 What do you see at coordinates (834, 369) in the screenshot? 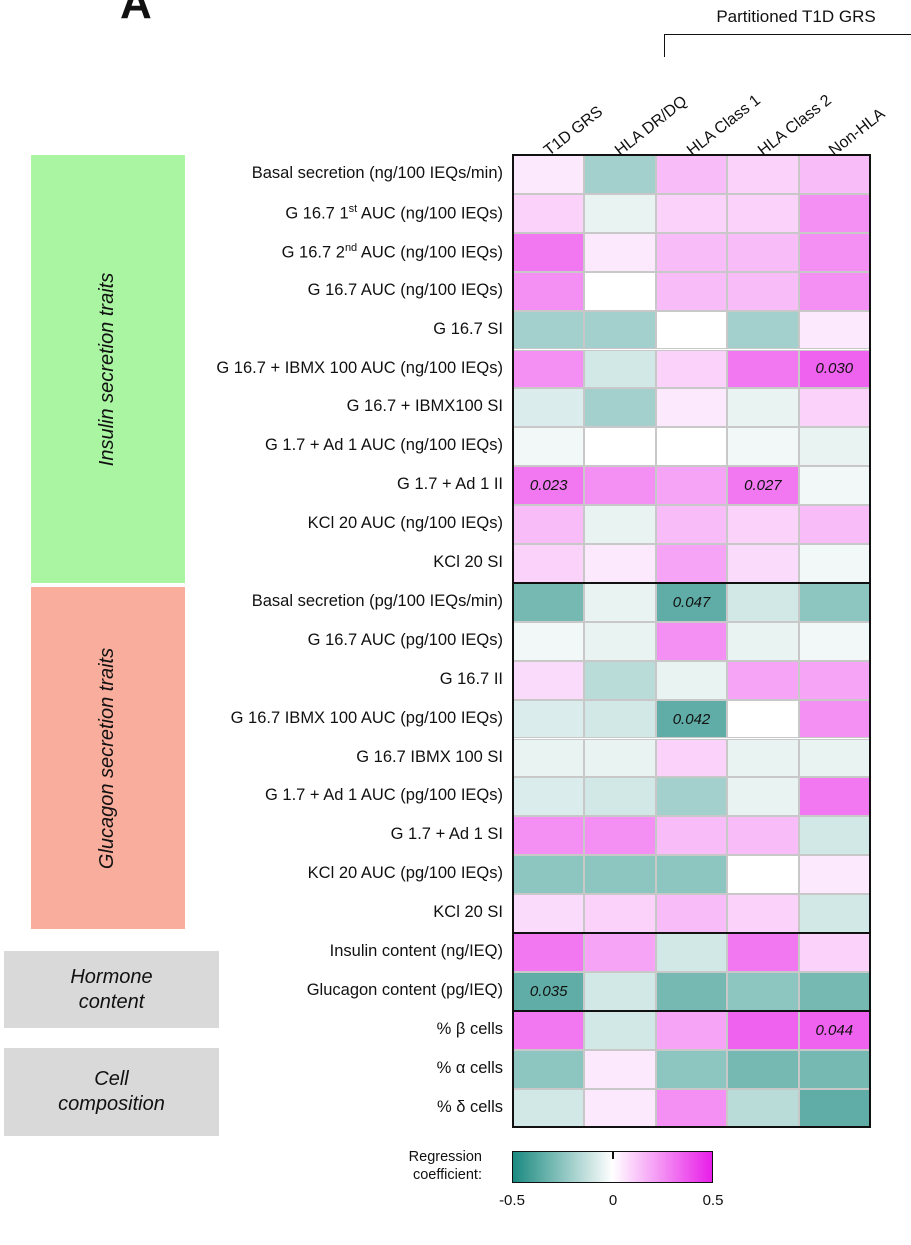
I see `heatmap-cell: 0.030` at bounding box center [834, 369].